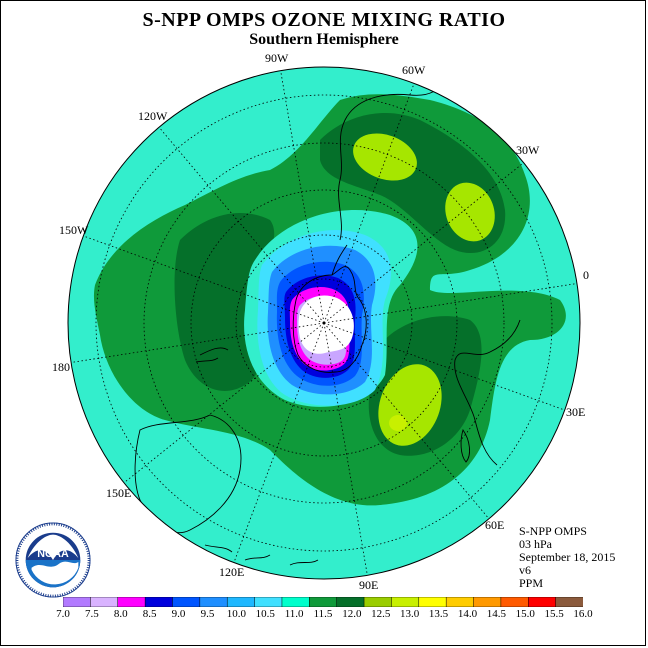 This screenshot has height=648, width=648. I want to click on coast-antarctic-peninsula, so click(339, 260).